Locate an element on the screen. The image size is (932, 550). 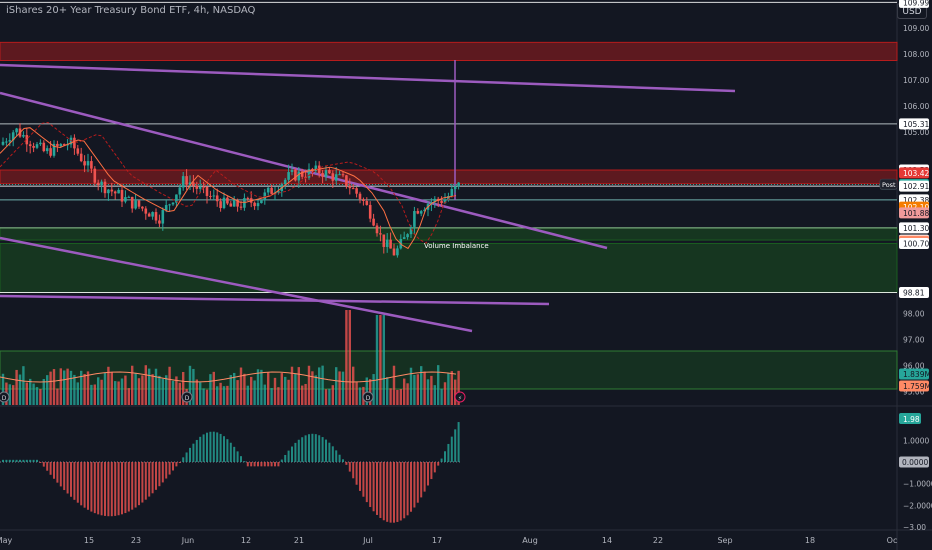
time-tick: Aug is located at coordinates (530, 540).